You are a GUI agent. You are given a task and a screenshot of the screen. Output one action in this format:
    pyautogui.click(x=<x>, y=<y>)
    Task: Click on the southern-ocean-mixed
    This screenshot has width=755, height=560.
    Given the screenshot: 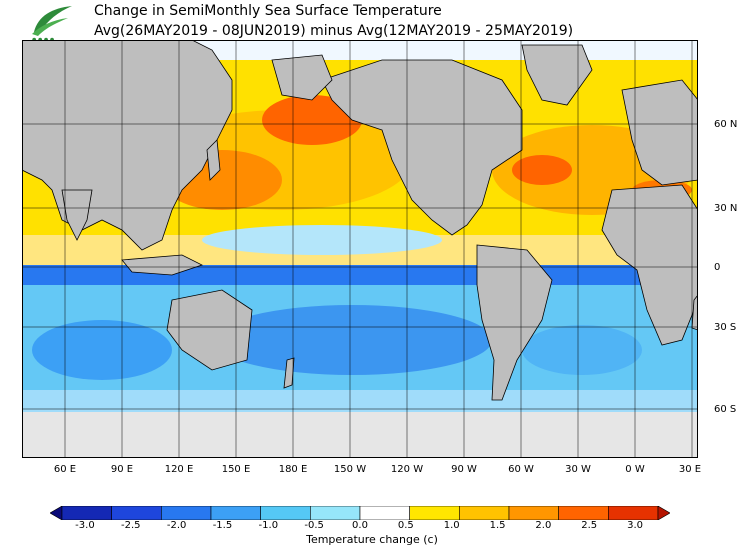 What is the action you would take?
    pyautogui.click(x=360, y=402)
    